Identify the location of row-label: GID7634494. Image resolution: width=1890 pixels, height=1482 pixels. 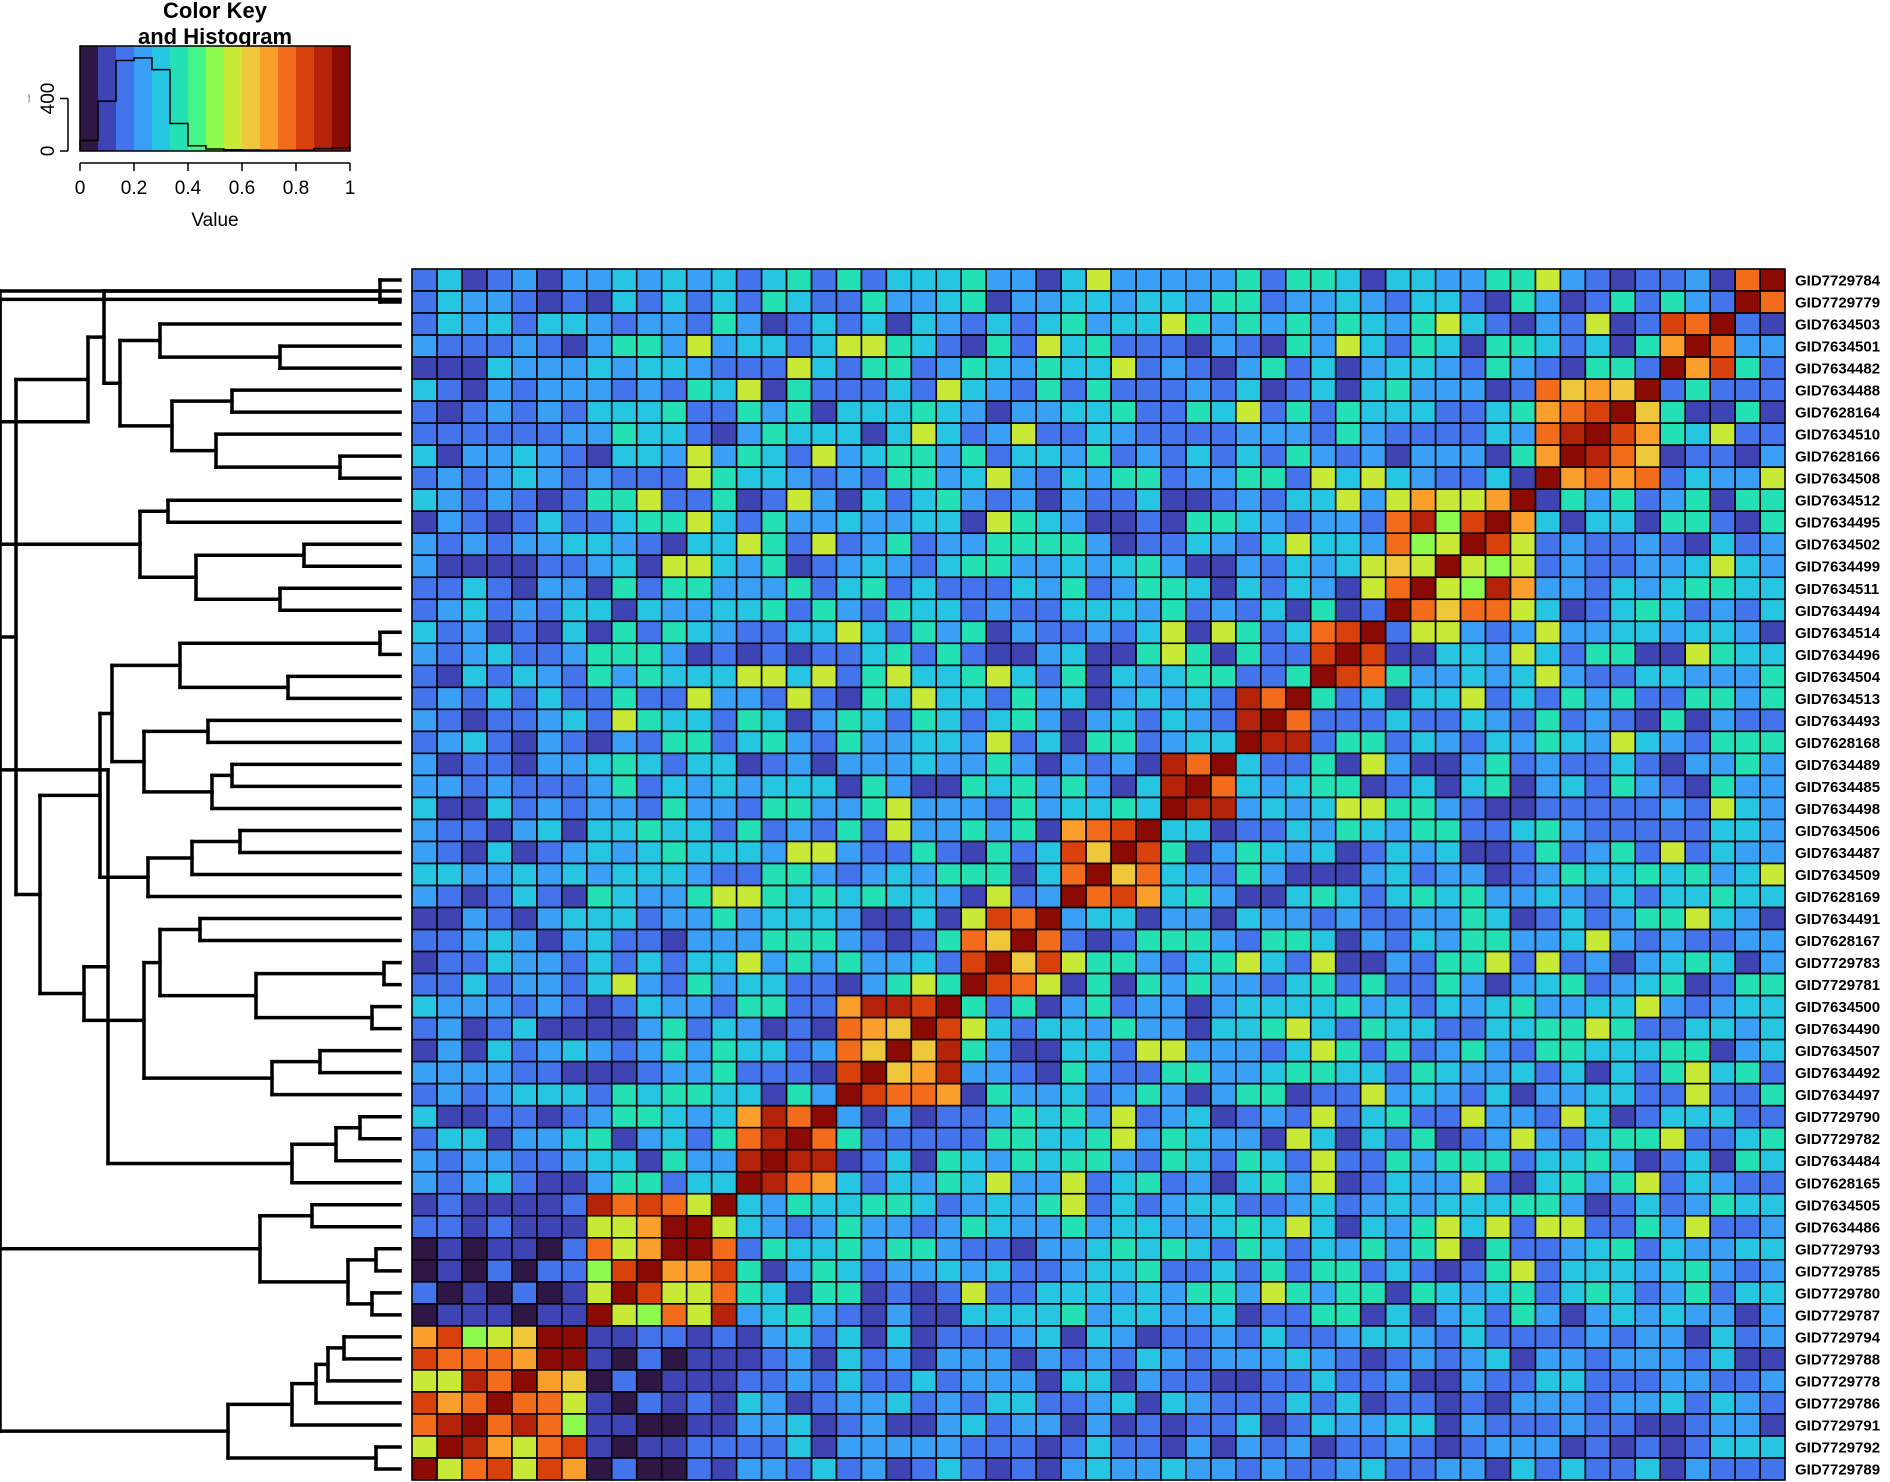
(1838, 611).